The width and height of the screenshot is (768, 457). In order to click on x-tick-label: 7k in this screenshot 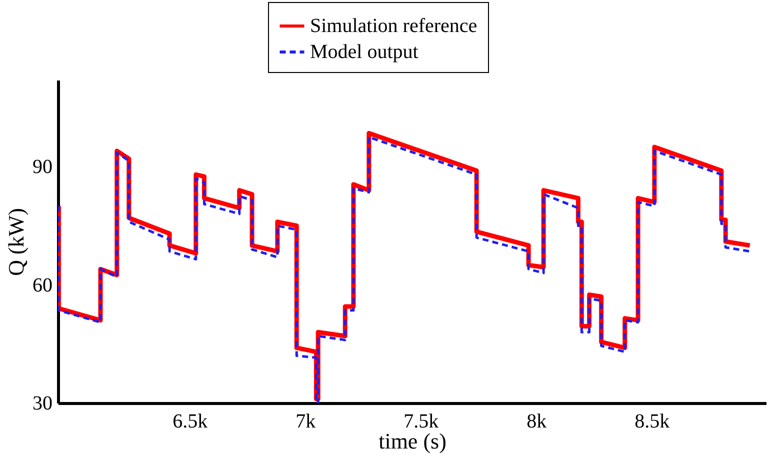, I will do `click(306, 421)`.